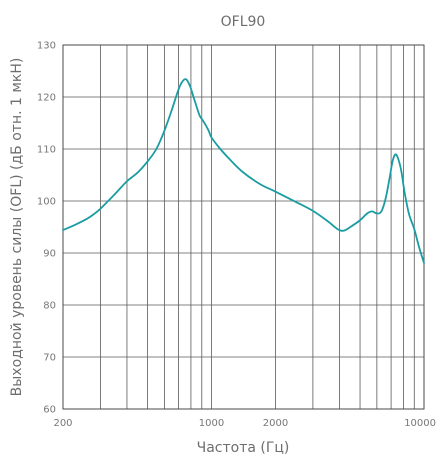  What do you see at coordinates (244, 423) in the screenshot?
I see `x-tick-labels: 200 1000 2000 10000` at bounding box center [244, 423].